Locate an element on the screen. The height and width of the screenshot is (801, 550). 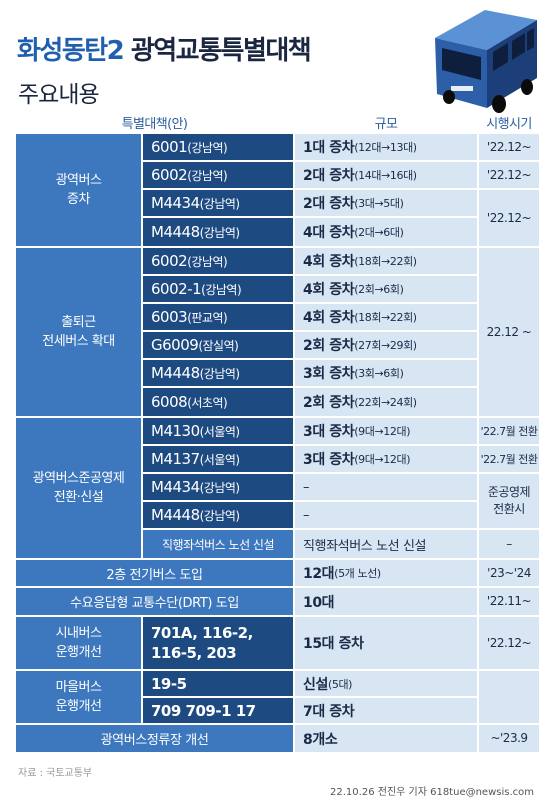
route-number: 6002 is located at coordinates (169, 261).